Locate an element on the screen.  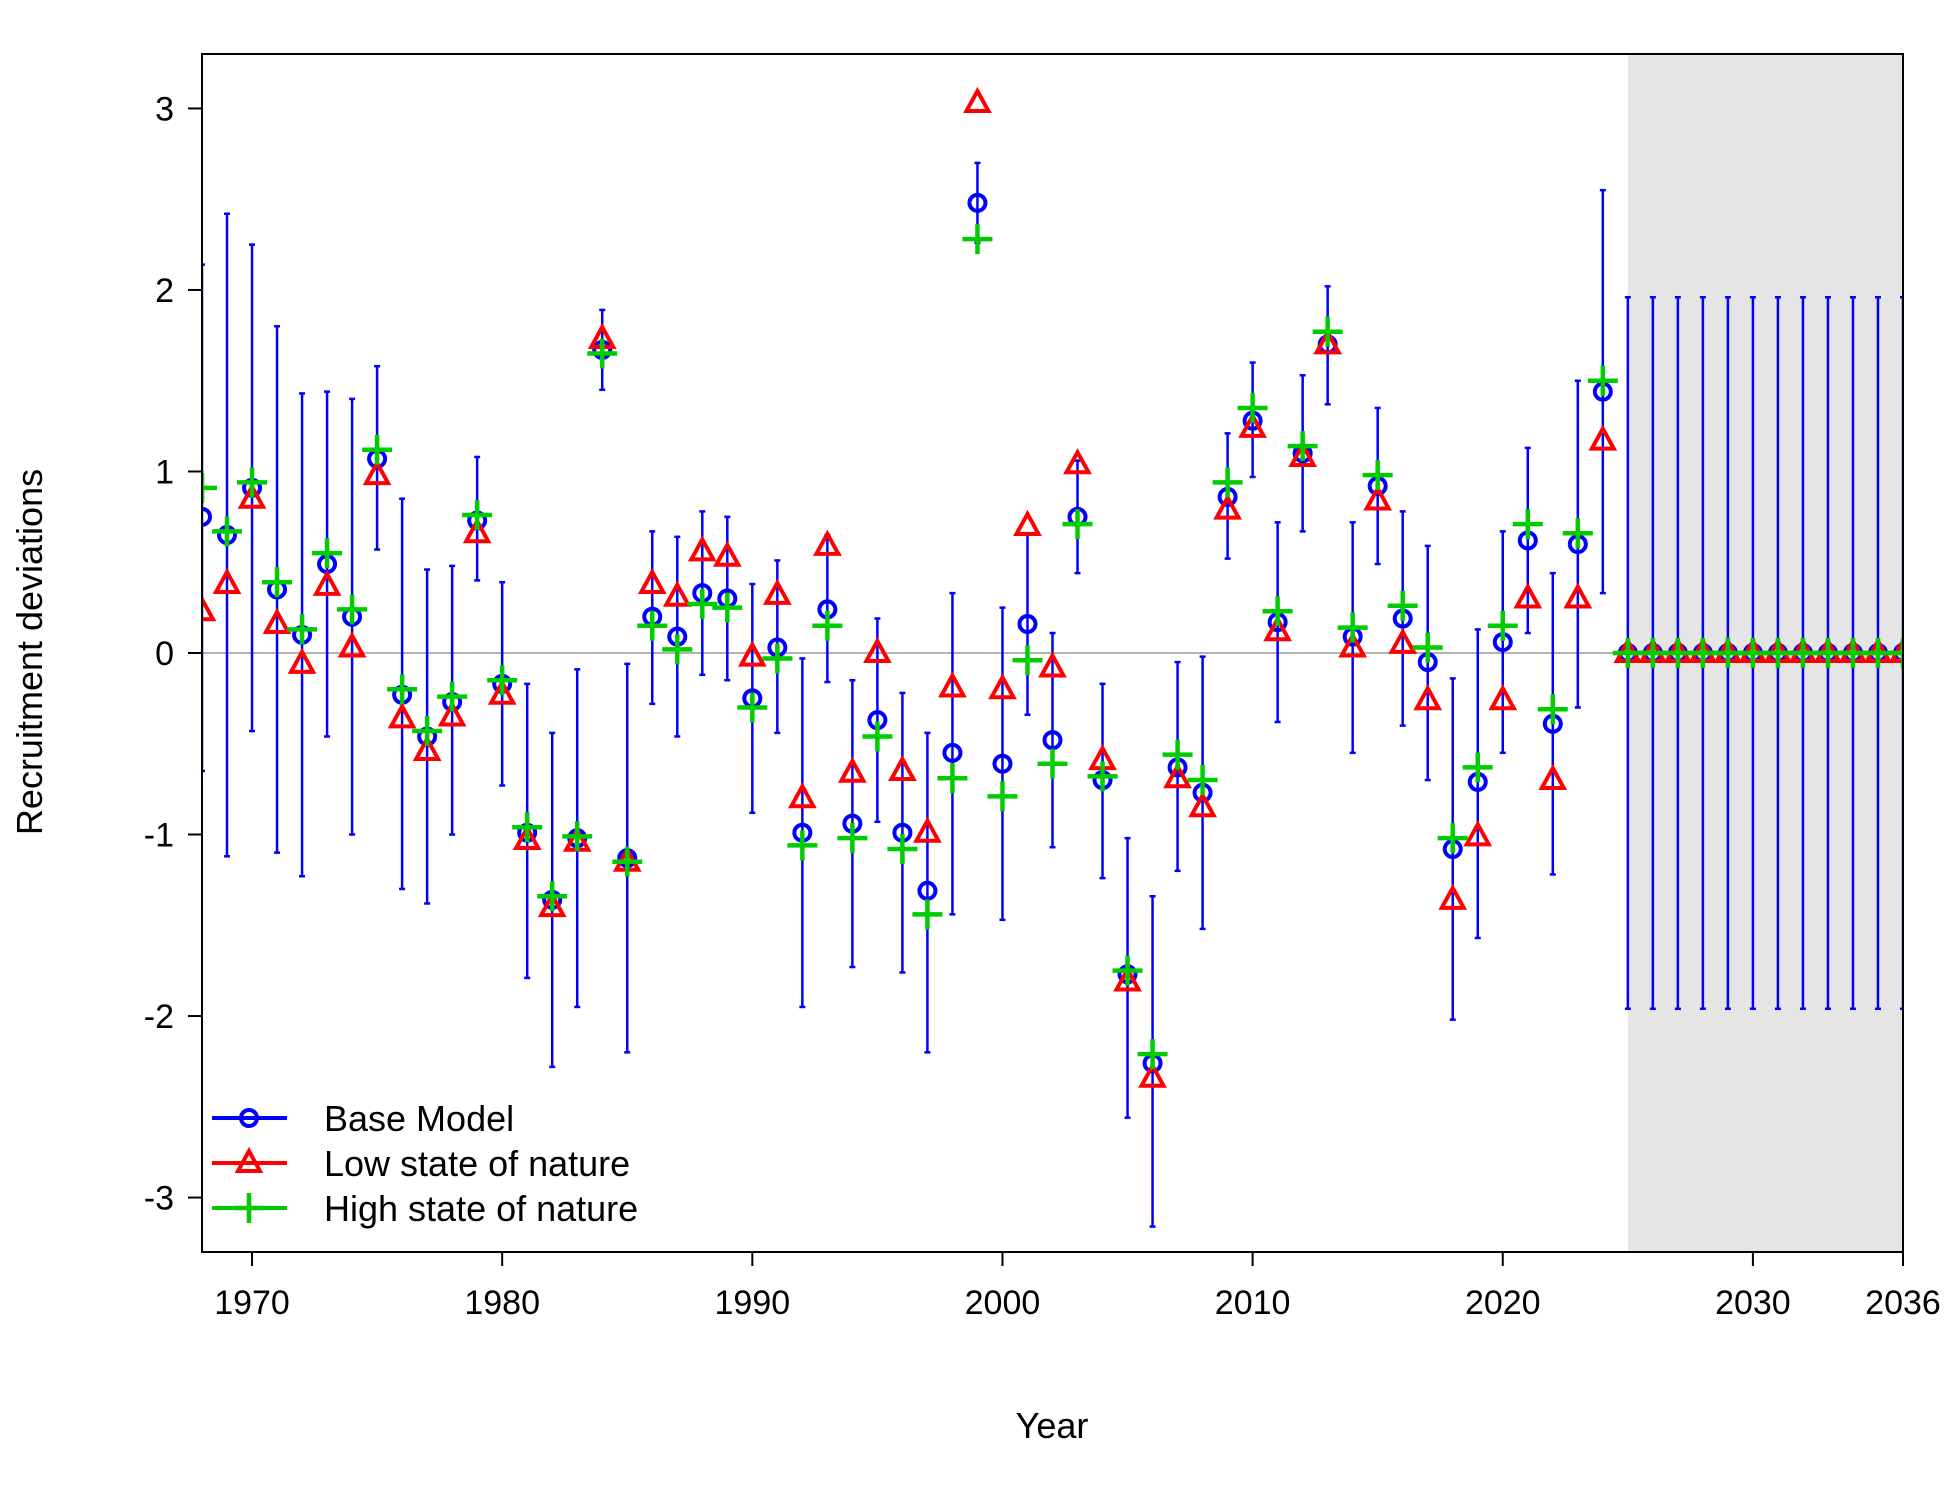
legend-label: Low state of nature is located at coordinates (477, 1163).